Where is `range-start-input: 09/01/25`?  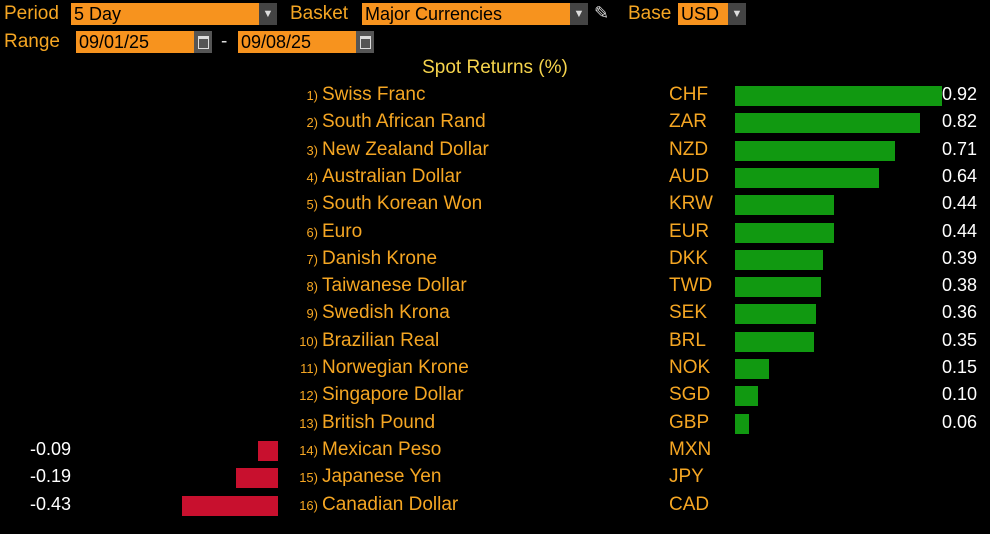 range-start-input: 09/01/25 is located at coordinates (135, 42).